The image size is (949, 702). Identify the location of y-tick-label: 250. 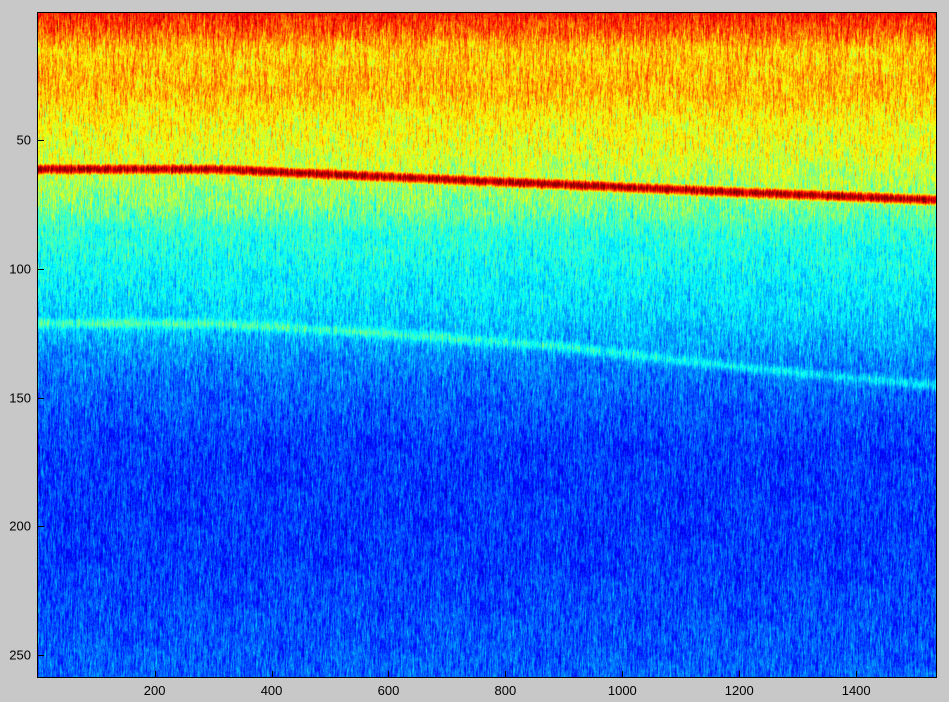
(20, 655).